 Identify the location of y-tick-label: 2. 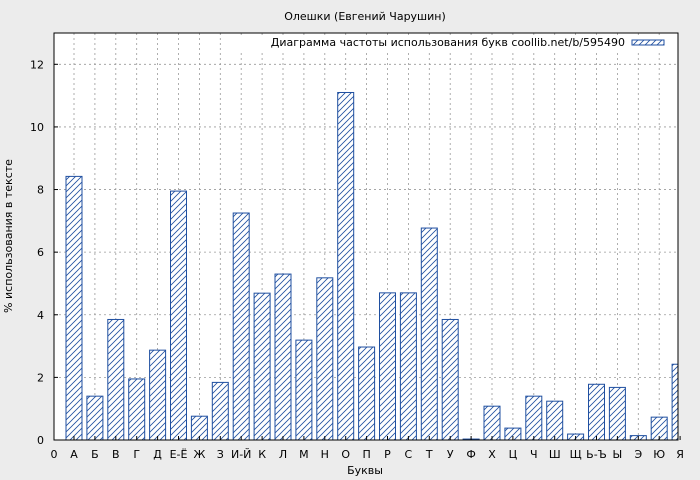
(40, 377).